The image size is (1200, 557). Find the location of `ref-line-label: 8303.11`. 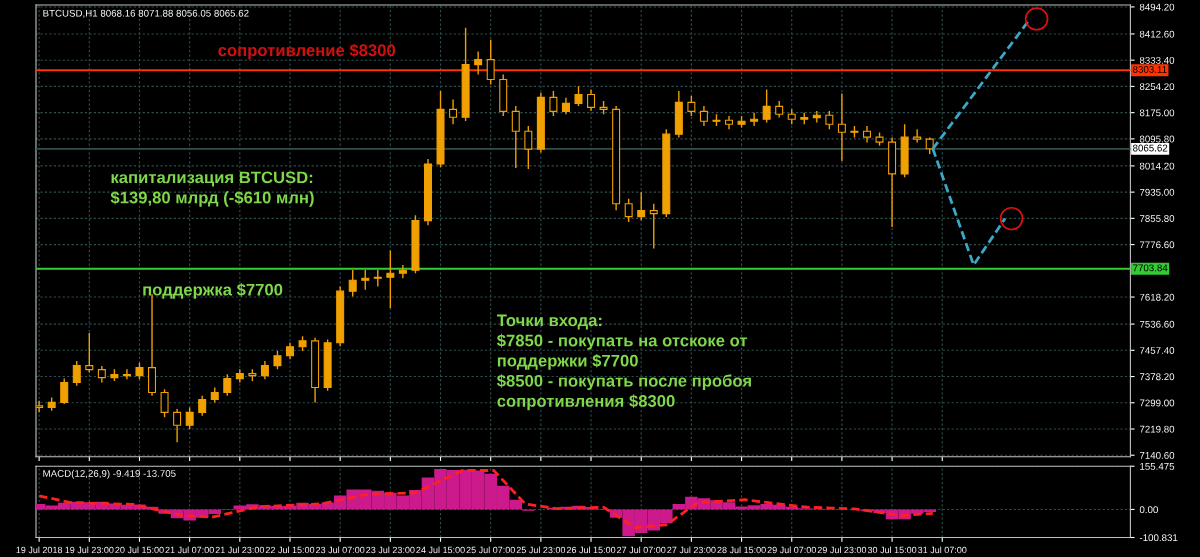

ref-line-label: 8303.11 is located at coordinates (1150, 69).